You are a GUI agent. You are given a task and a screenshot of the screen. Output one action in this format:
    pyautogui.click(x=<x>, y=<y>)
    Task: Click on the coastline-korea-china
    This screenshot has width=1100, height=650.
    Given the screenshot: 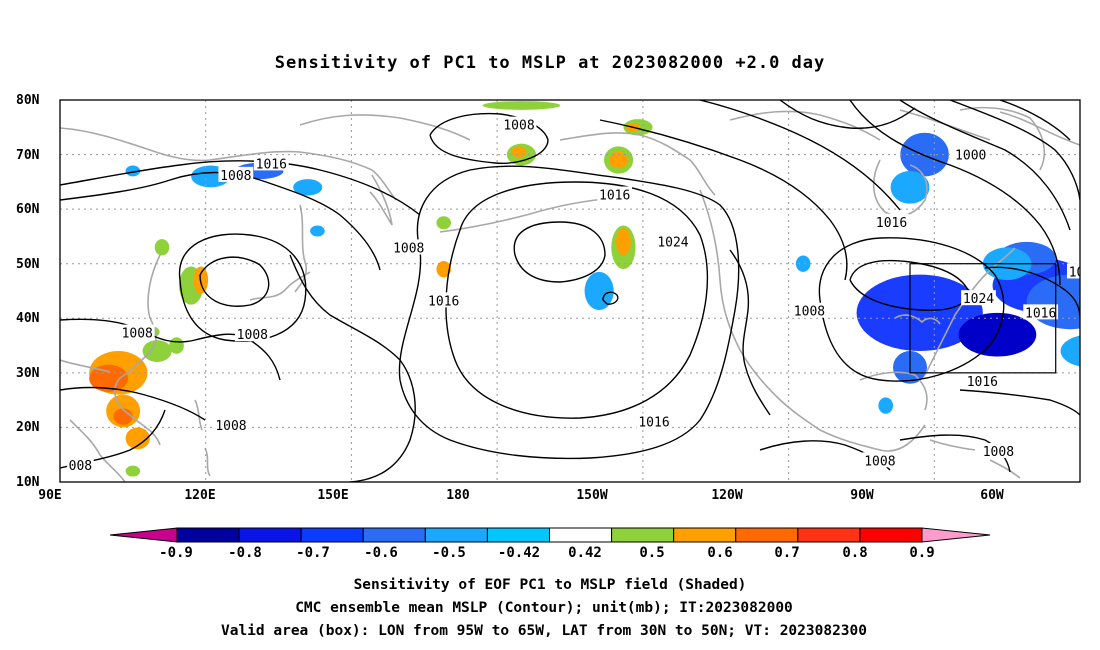 What is the action you would take?
    pyautogui.click(x=137, y=350)
    